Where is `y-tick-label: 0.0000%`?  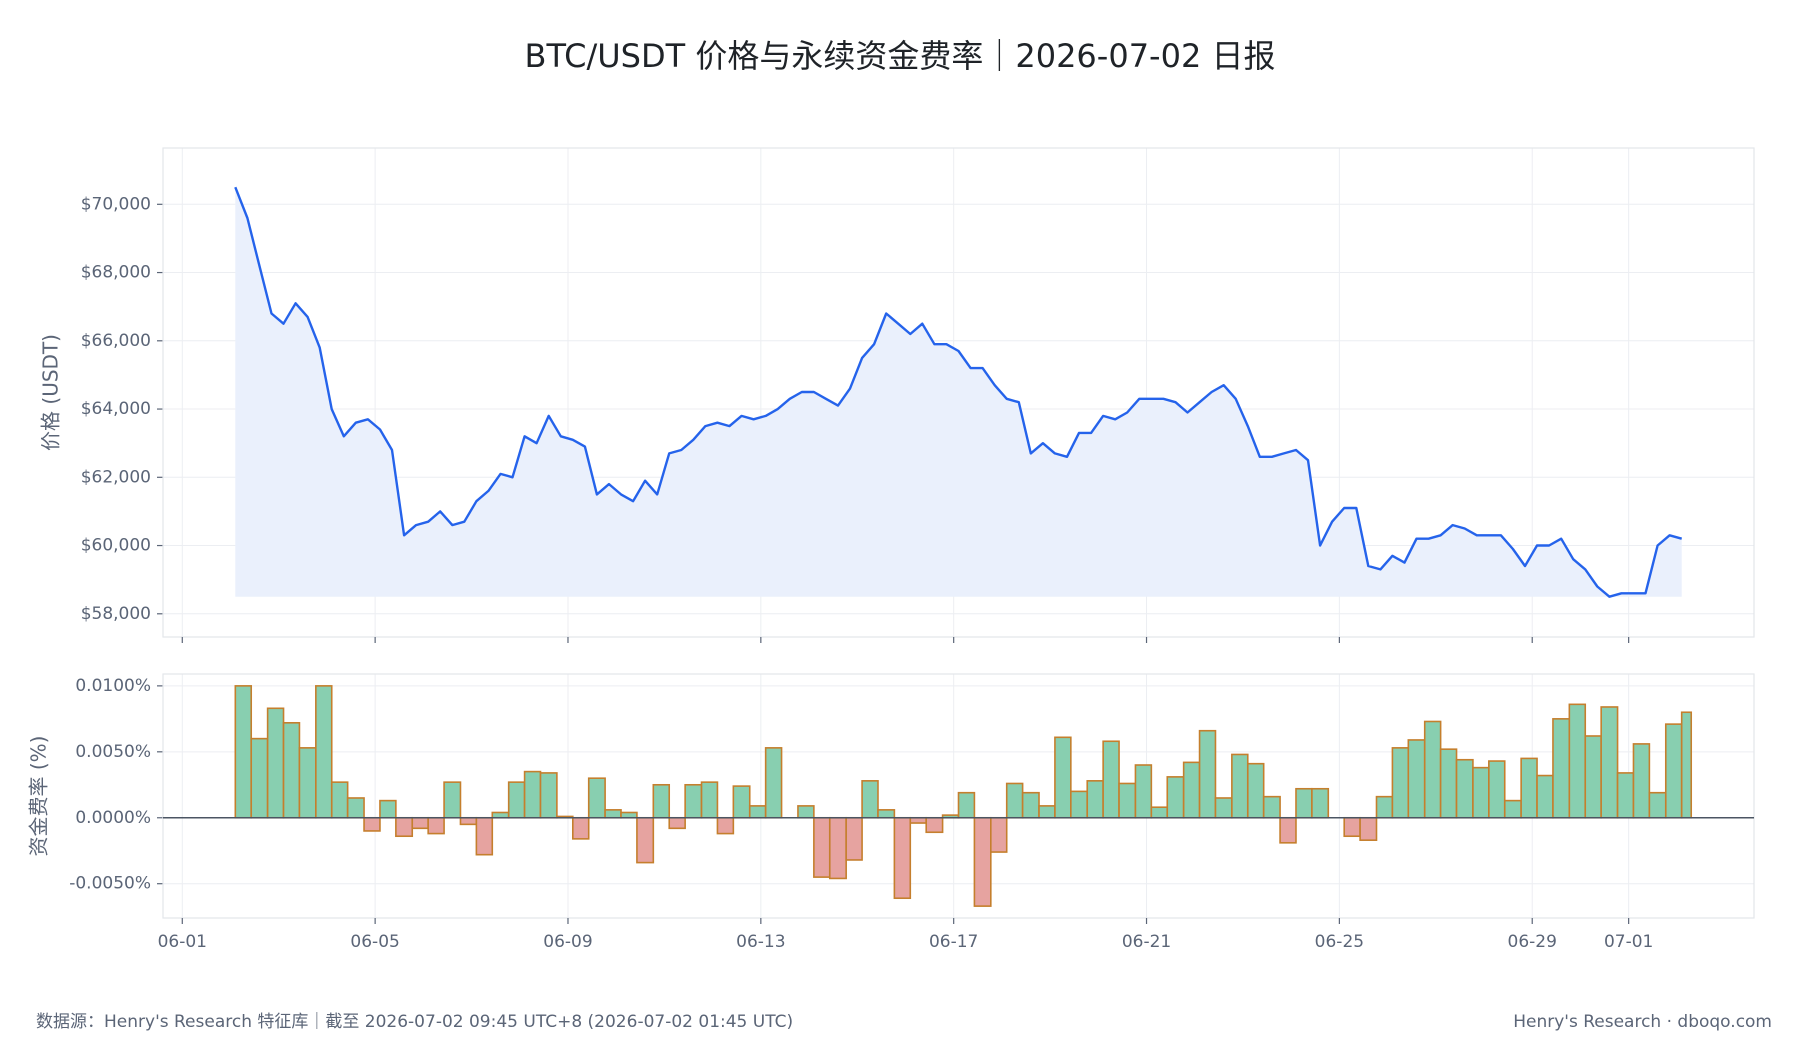 y-tick-label: 0.0000% is located at coordinates (113, 818).